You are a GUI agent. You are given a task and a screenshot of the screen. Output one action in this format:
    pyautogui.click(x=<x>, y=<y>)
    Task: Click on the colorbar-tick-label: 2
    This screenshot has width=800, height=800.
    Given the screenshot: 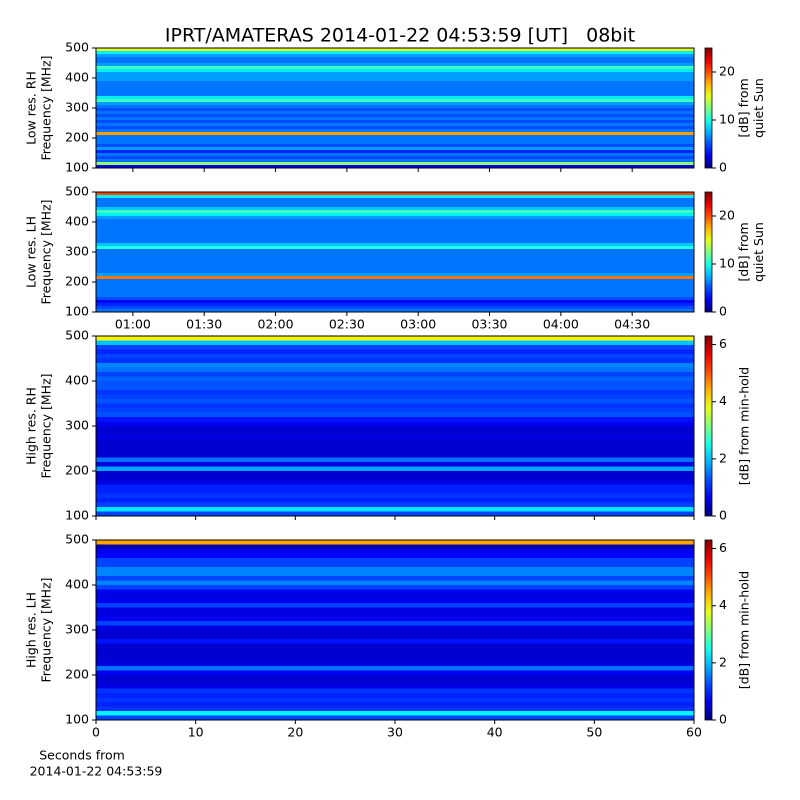 What is the action you would take?
    pyautogui.click(x=723, y=661)
    